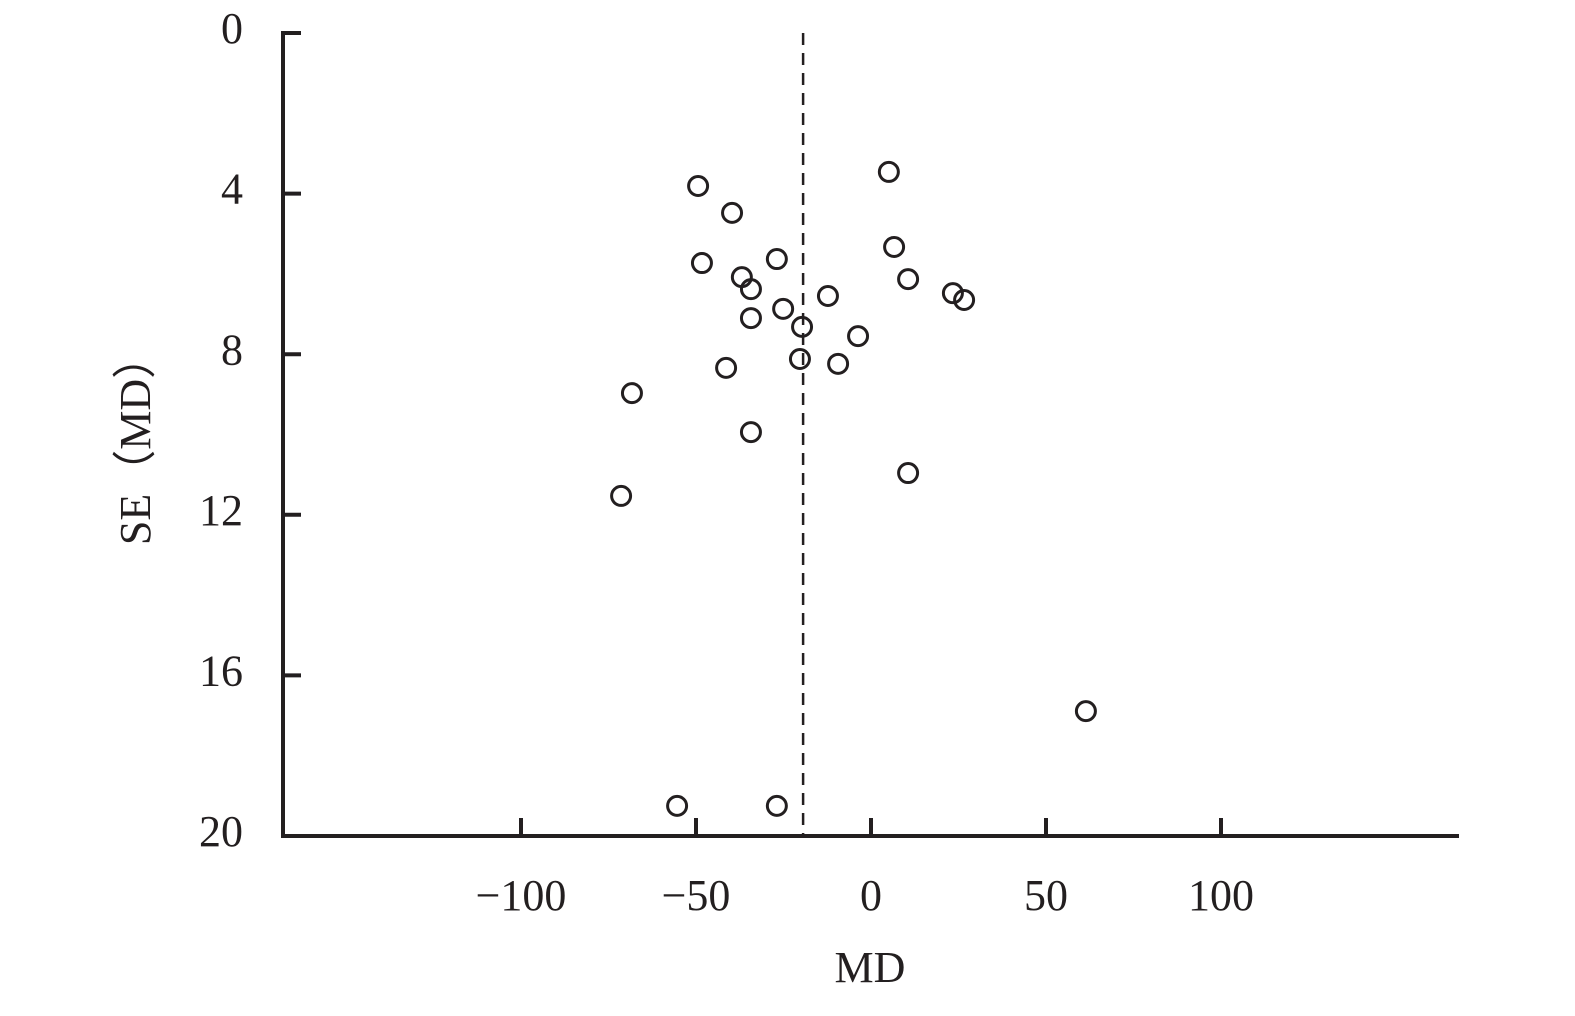 Image resolution: width=1575 pixels, height=1016 pixels. Describe the element at coordinates (1221, 895) in the screenshot. I see `x-tick-label: 100` at that location.